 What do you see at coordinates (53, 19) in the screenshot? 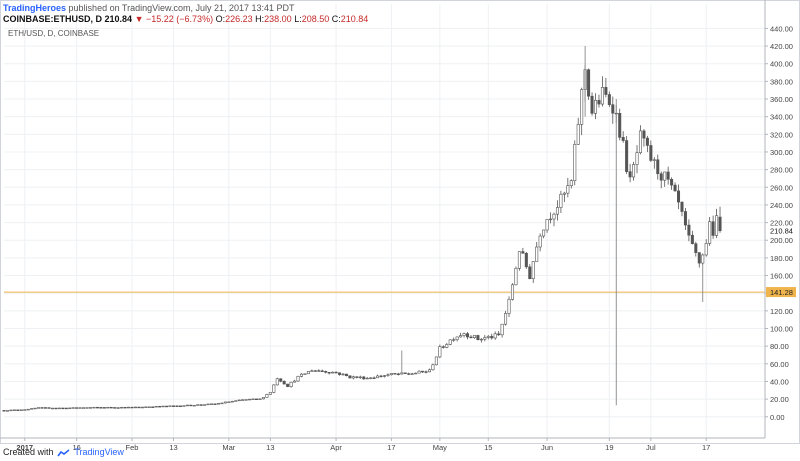
I see `symbol: COINBASE:ETHUSD, D` at bounding box center [53, 19].